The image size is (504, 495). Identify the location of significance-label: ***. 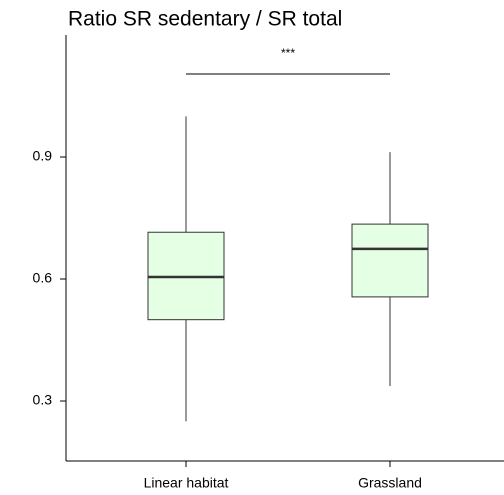
(288, 53).